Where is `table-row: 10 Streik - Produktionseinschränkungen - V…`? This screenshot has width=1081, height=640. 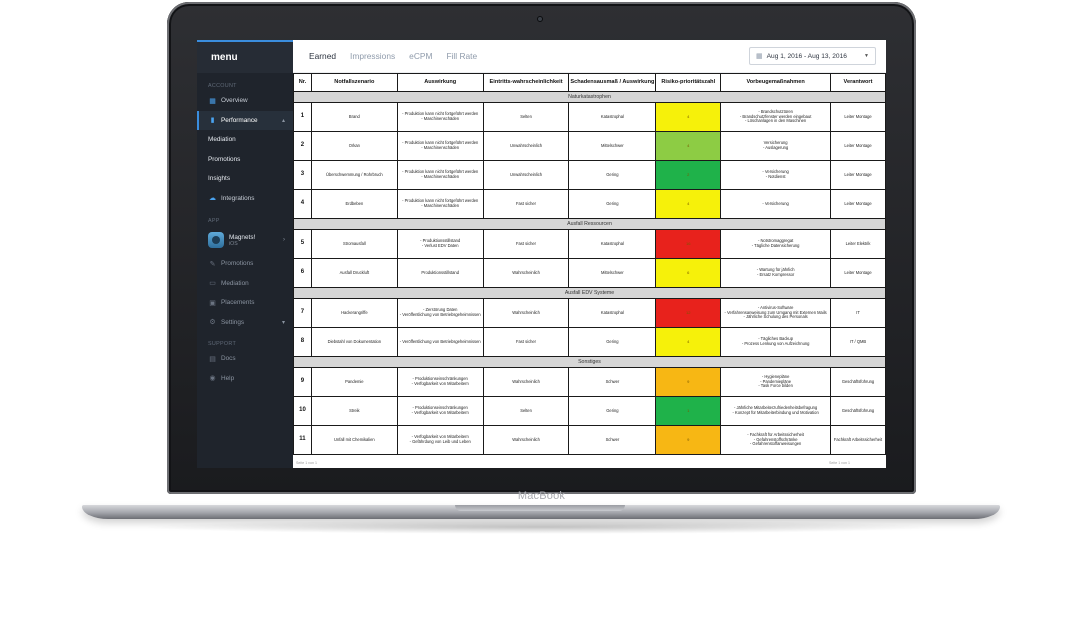 table-row: 10 Streik - Produktionseinschränkungen - V… is located at coordinates (589, 411).